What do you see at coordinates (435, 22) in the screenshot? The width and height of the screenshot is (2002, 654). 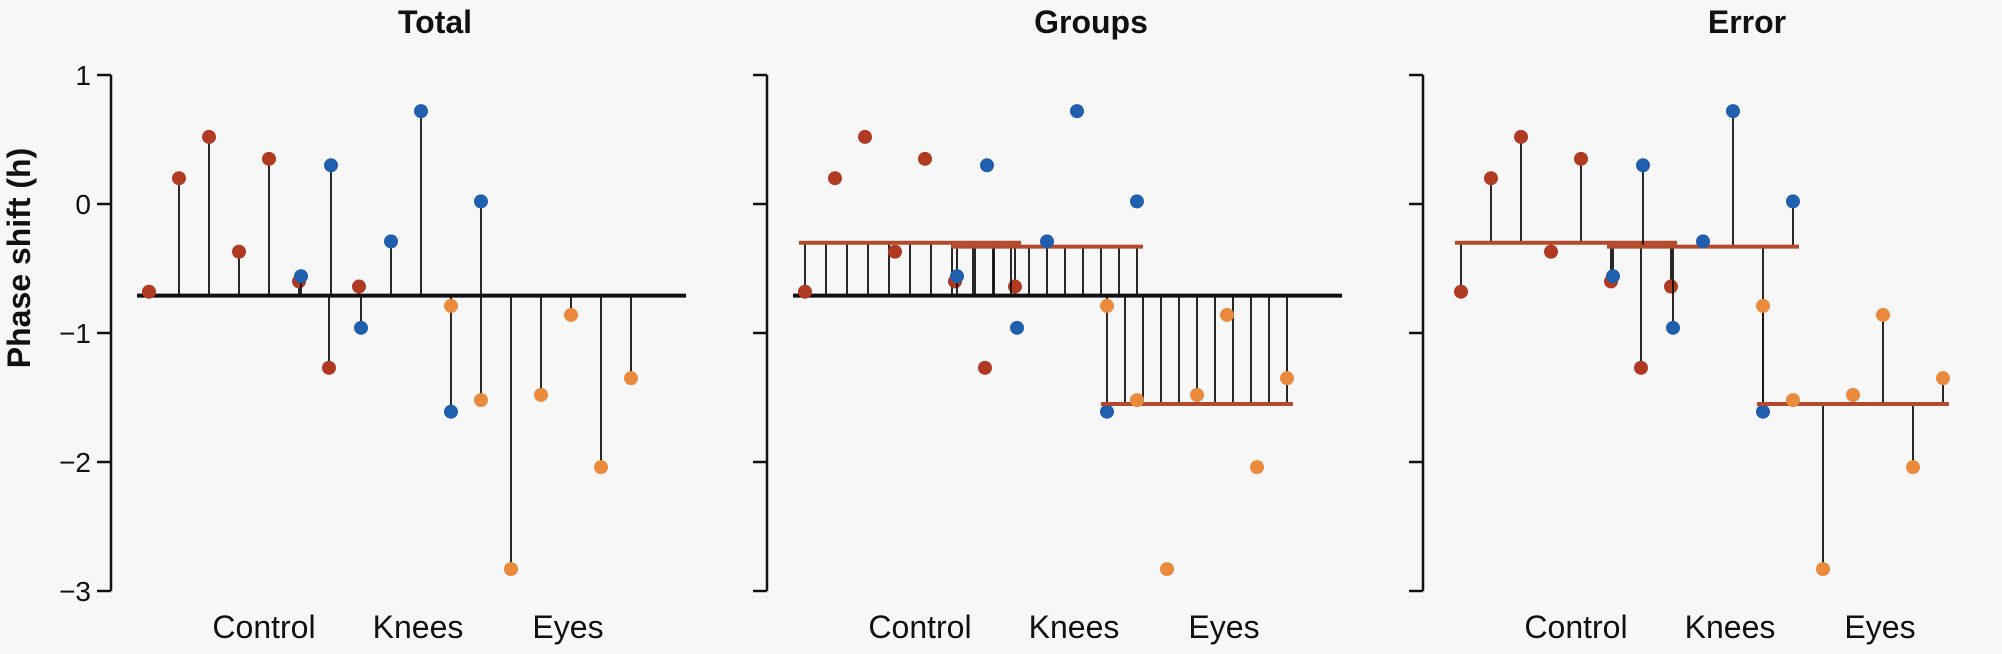 I see `panel-title: Total` at bounding box center [435, 22].